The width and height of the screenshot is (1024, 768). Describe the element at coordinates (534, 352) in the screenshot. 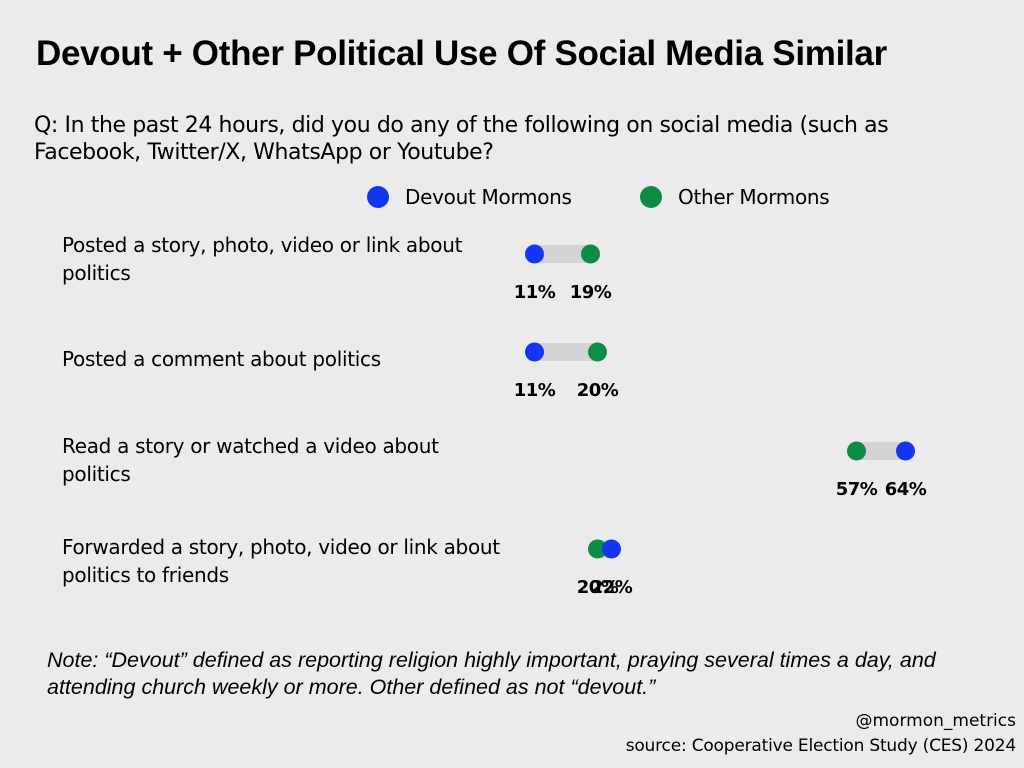

I see `dot-devout-posted-comment` at that location.